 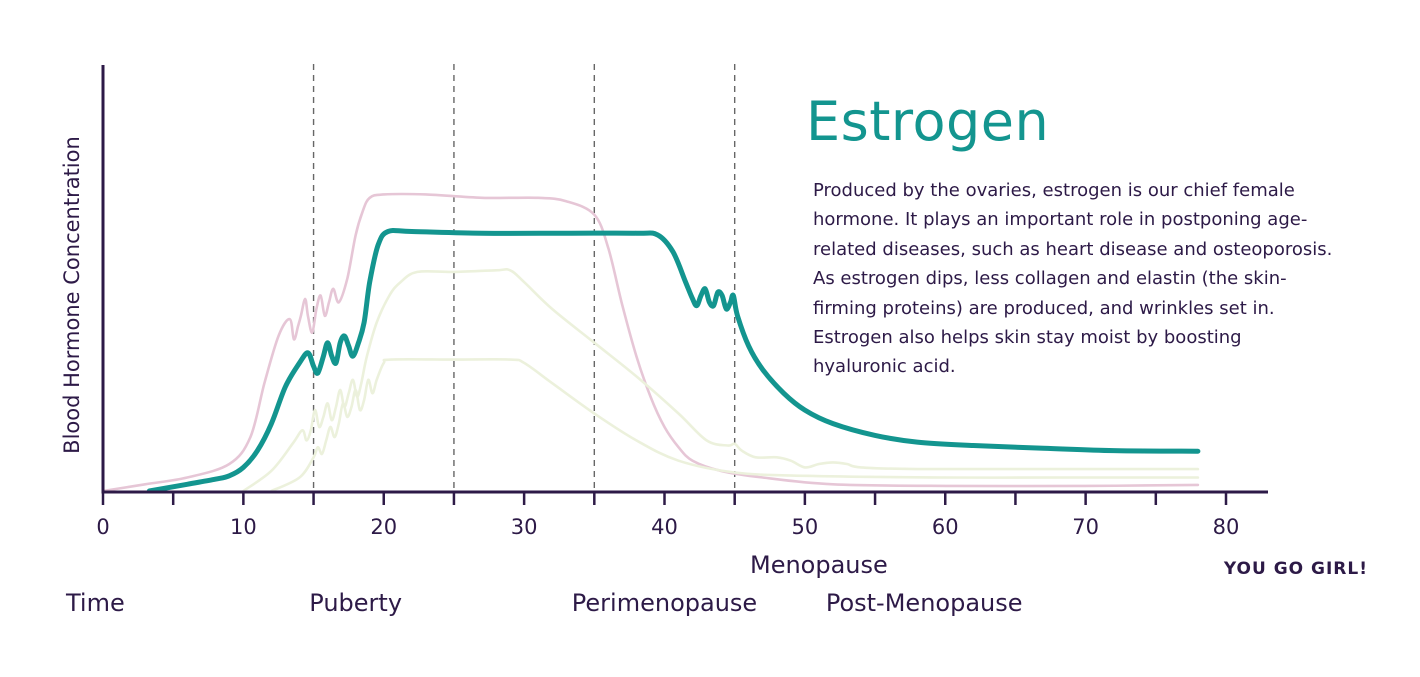 What do you see at coordinates (819, 565) in the screenshot?
I see `stage-label: Menopause` at bounding box center [819, 565].